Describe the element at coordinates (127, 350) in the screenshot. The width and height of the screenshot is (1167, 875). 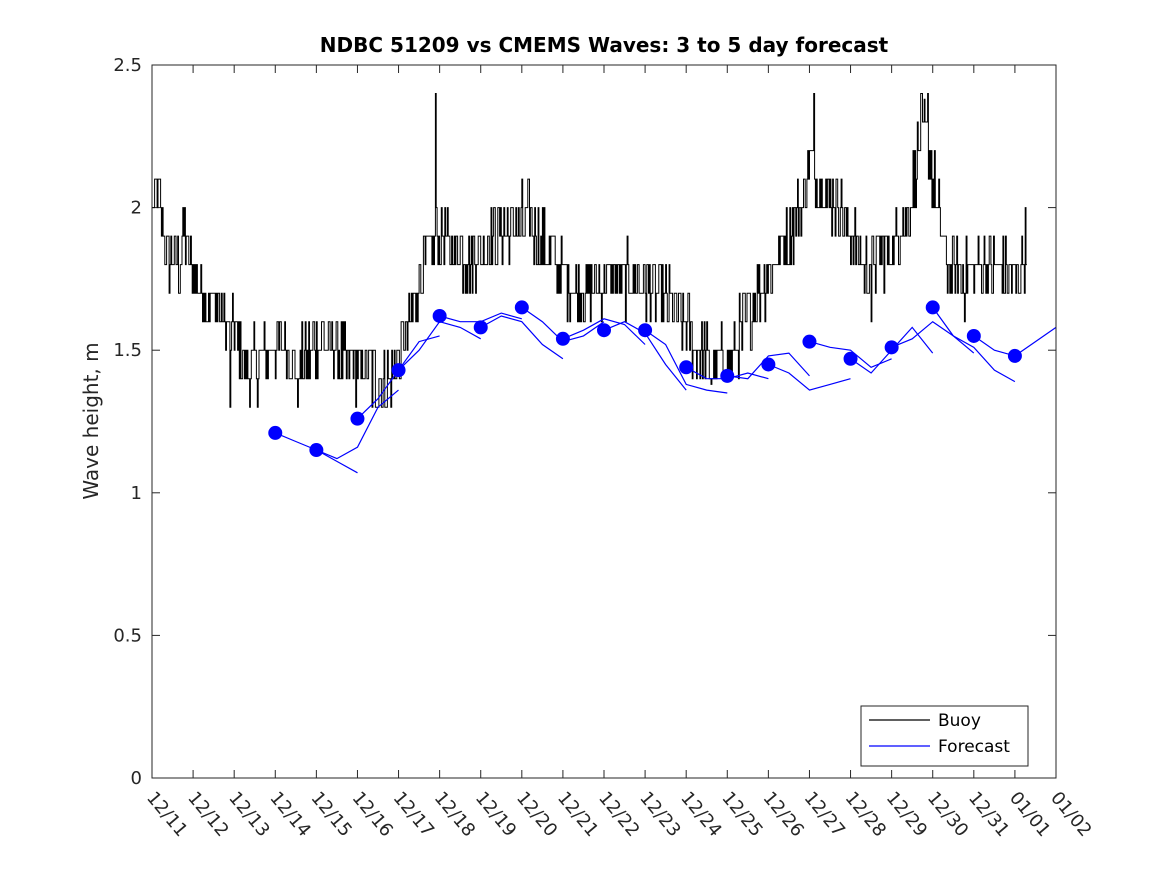
I see `y-tick-label: 1.5` at that location.